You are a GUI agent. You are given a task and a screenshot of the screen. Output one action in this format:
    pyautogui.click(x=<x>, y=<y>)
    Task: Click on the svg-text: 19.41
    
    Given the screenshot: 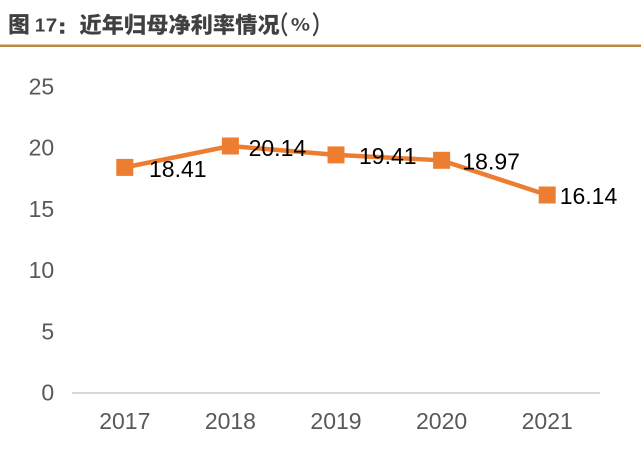 What is the action you would take?
    pyautogui.click(x=388, y=156)
    